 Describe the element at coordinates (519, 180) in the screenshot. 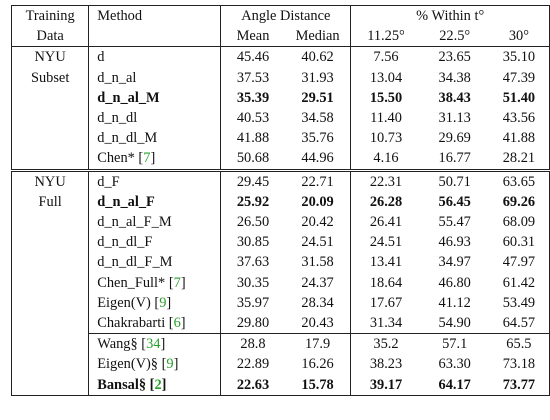

I see `value-cell: 63.65` at that location.